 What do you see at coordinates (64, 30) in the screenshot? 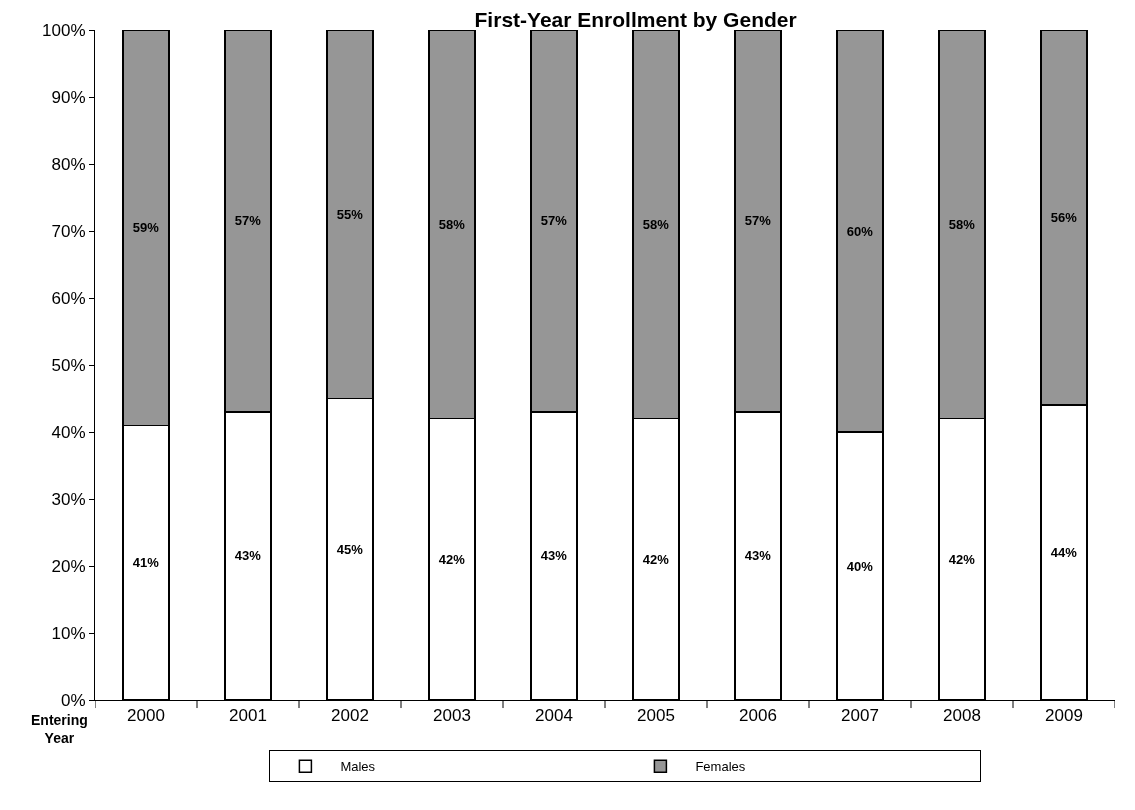
I see `y-tick-label: 100%` at bounding box center [64, 30].